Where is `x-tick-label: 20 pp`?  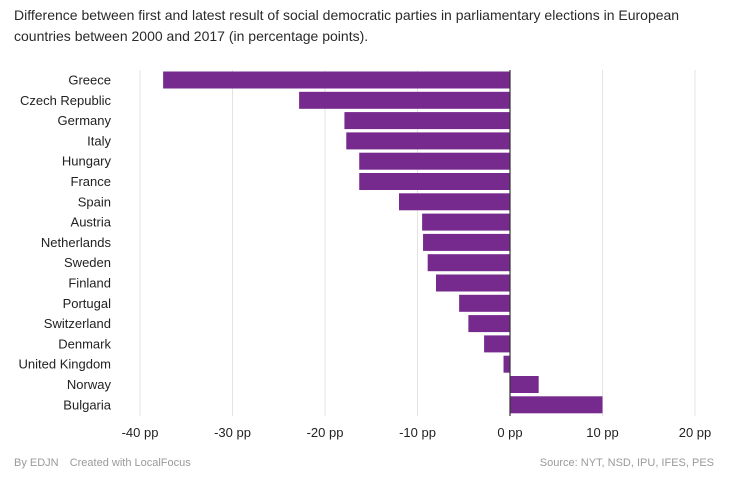
x-tick-label: 20 pp is located at coordinates (695, 432).